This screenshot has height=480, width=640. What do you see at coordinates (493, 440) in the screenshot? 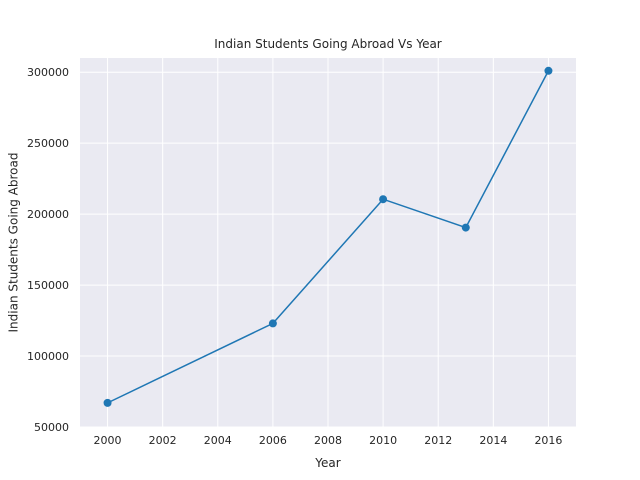
I see `x-tick-label: 2014` at bounding box center [493, 440].